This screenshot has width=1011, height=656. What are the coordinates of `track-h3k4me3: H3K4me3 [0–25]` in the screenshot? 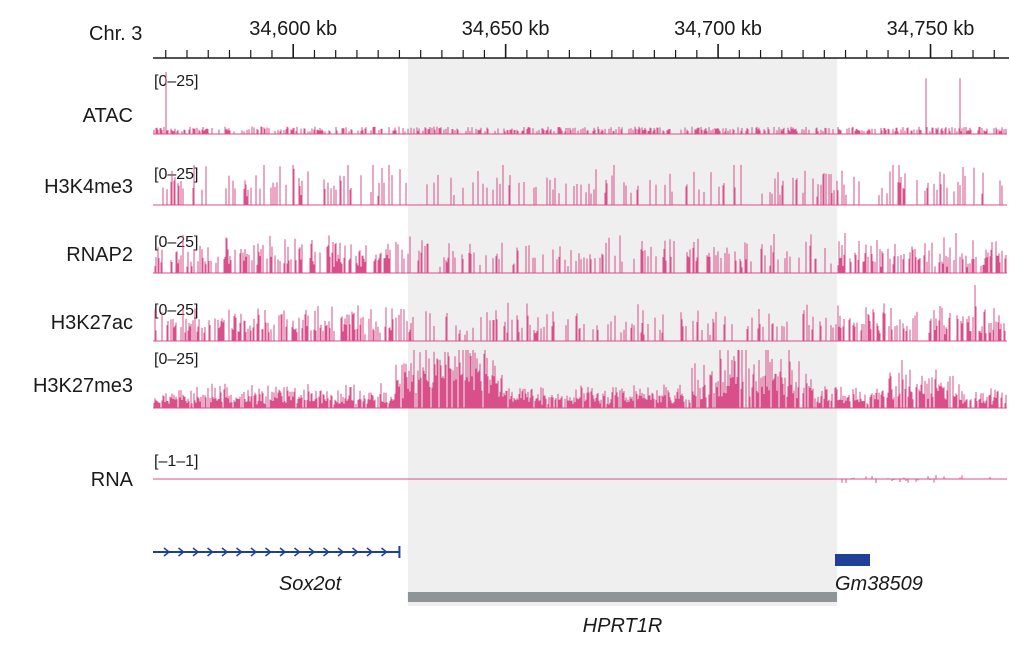 It's located at (525, 185).